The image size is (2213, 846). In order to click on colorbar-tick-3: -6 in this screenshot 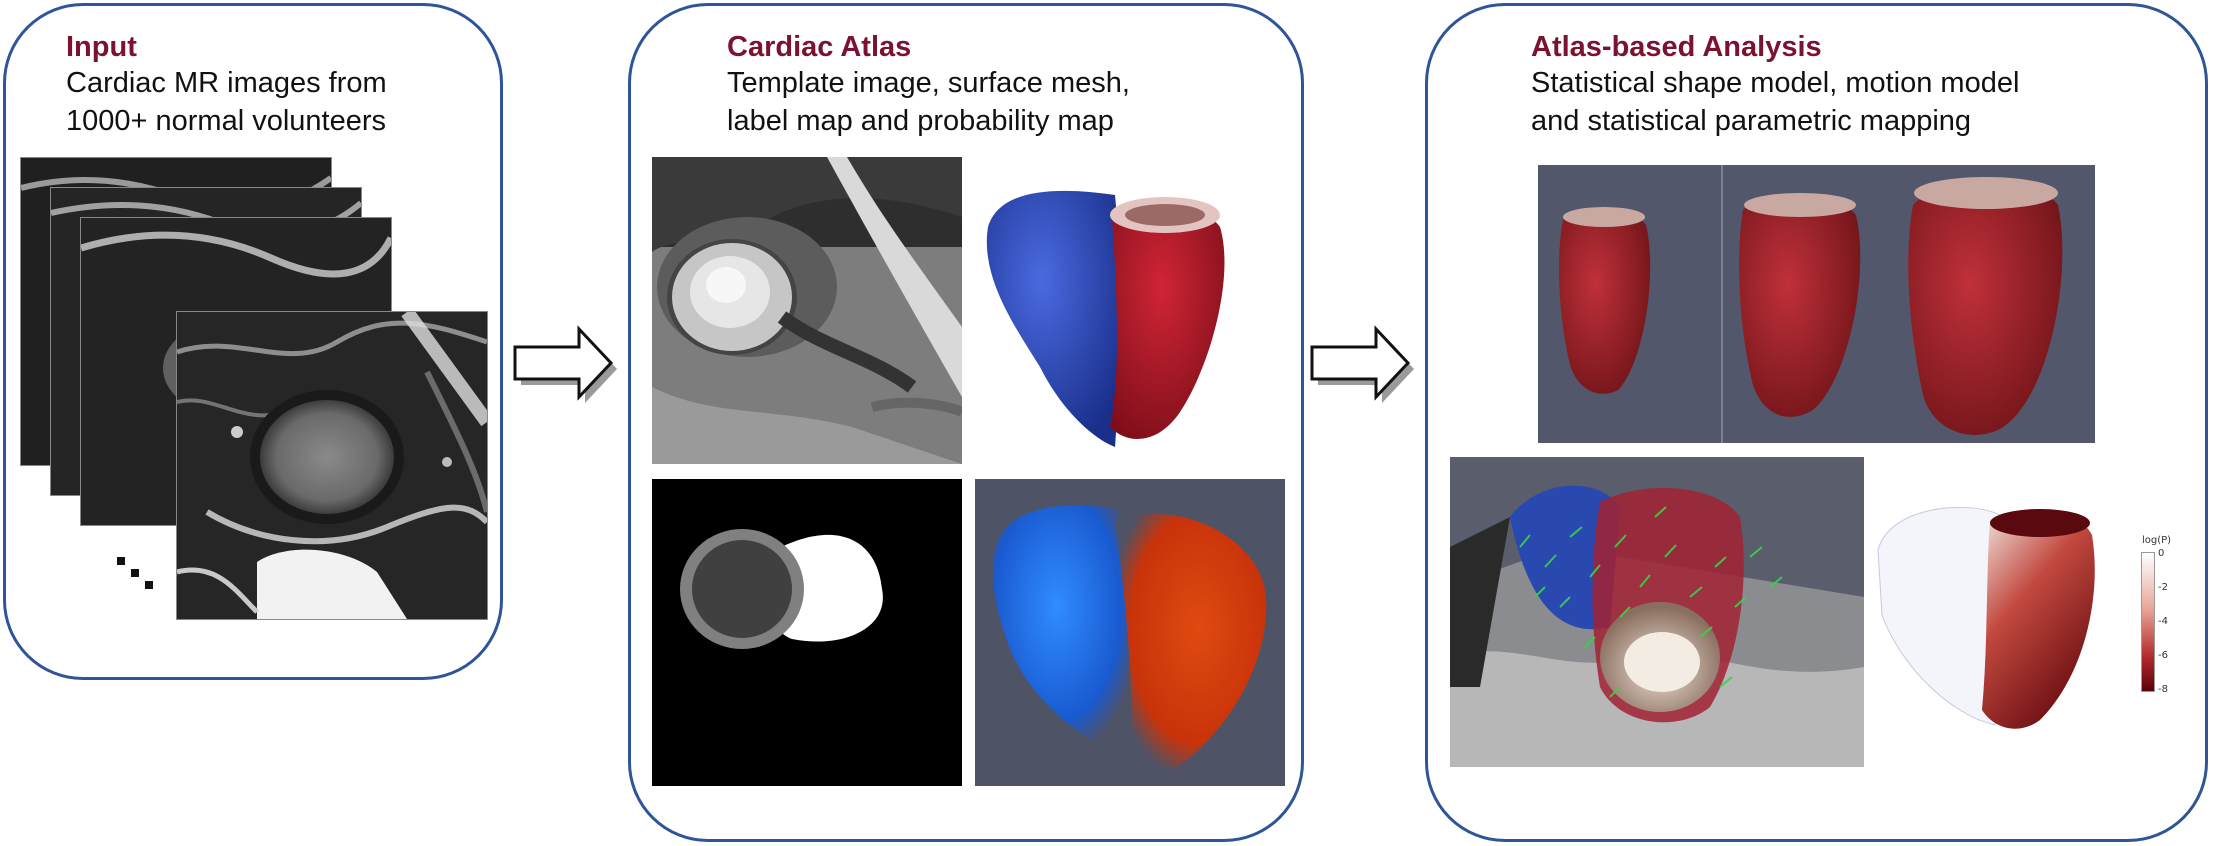, I will do `click(2163, 655)`.